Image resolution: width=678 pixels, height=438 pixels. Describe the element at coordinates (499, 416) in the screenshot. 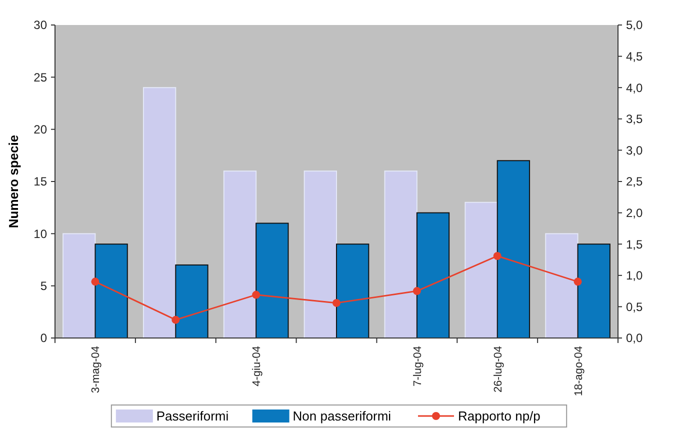

I see `legend-label: Rapporto np/p` at that location.